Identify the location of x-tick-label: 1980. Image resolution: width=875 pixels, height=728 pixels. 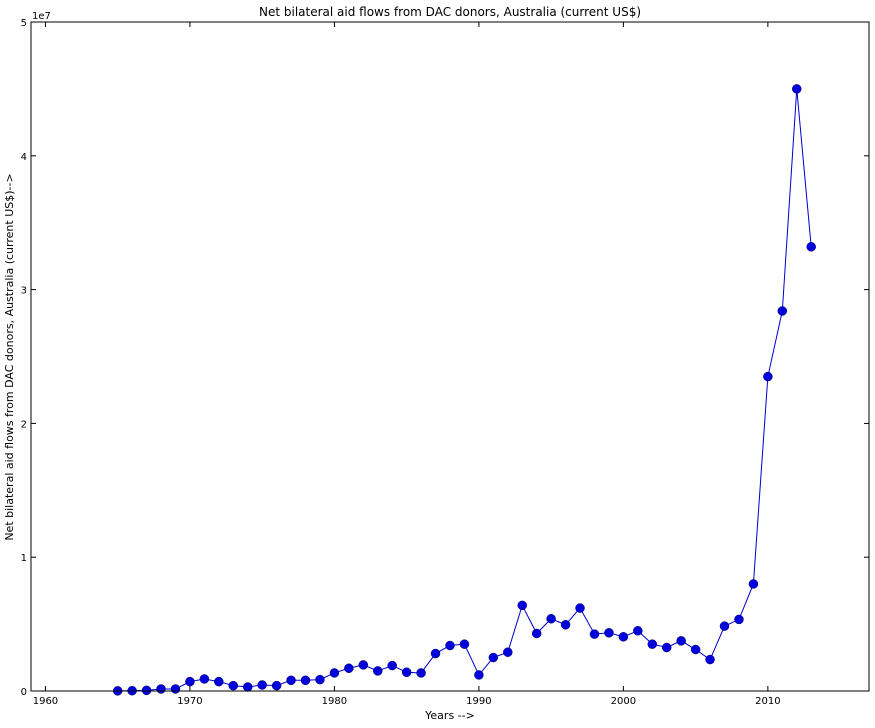
(334, 701).